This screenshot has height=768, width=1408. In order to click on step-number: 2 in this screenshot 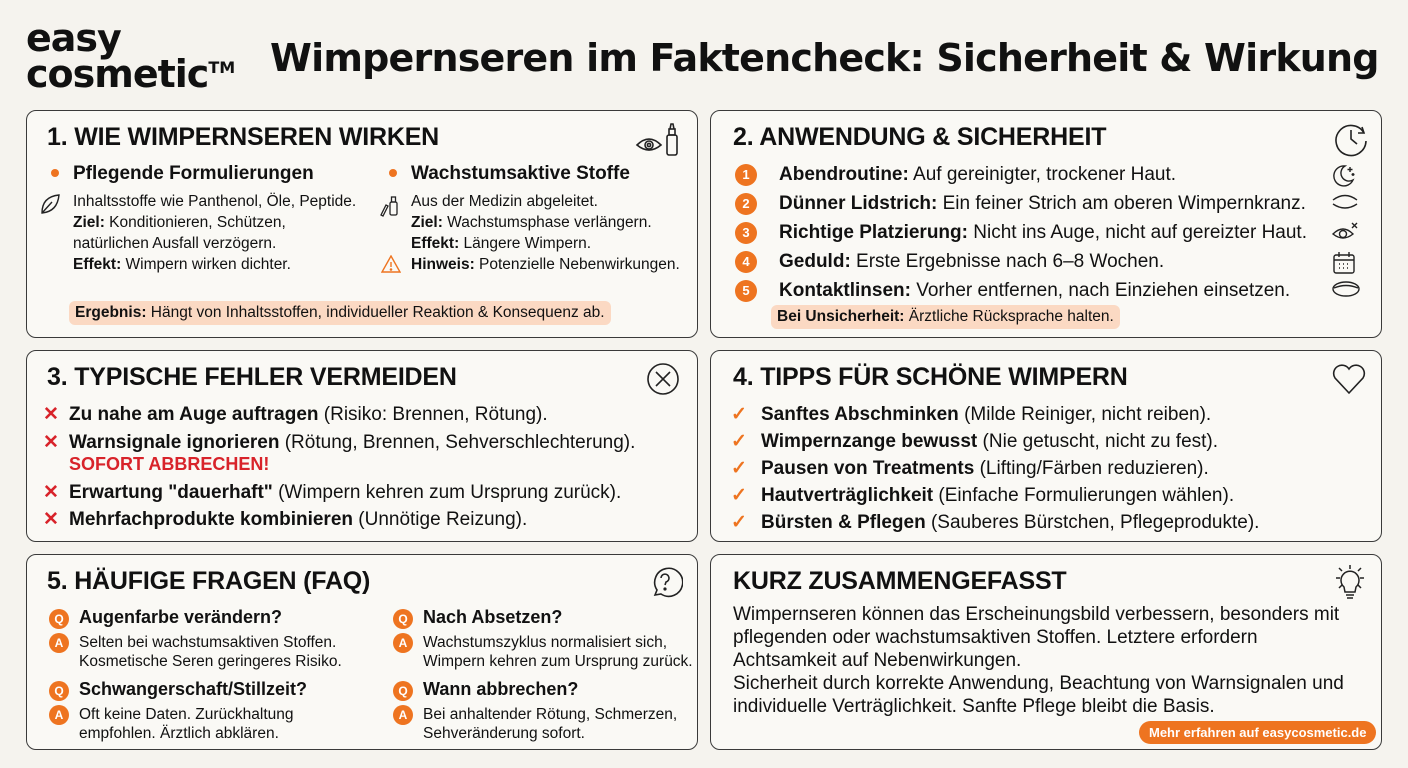, I will do `click(746, 204)`.